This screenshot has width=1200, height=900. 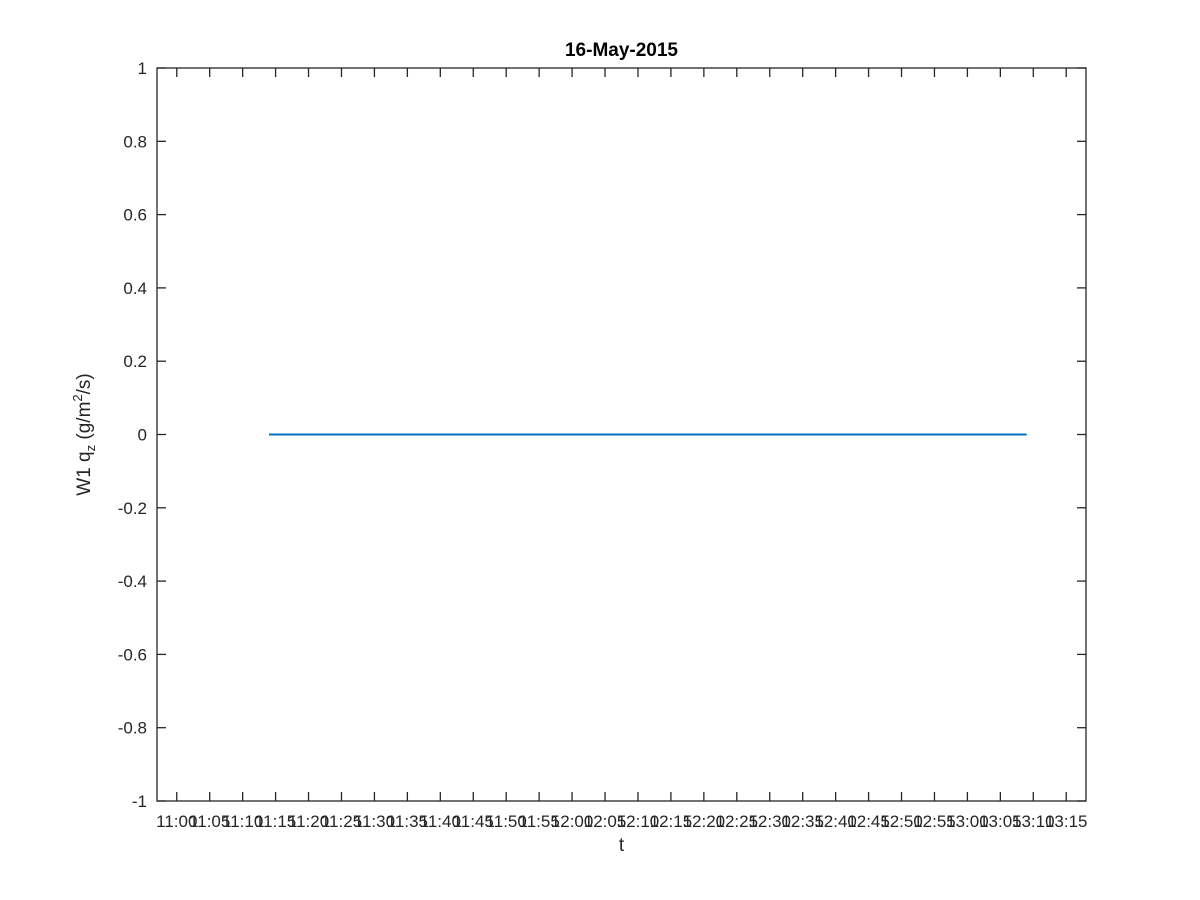 What do you see at coordinates (84, 383) in the screenshot?
I see `y-axis-label-suffix: /s)` at bounding box center [84, 383].